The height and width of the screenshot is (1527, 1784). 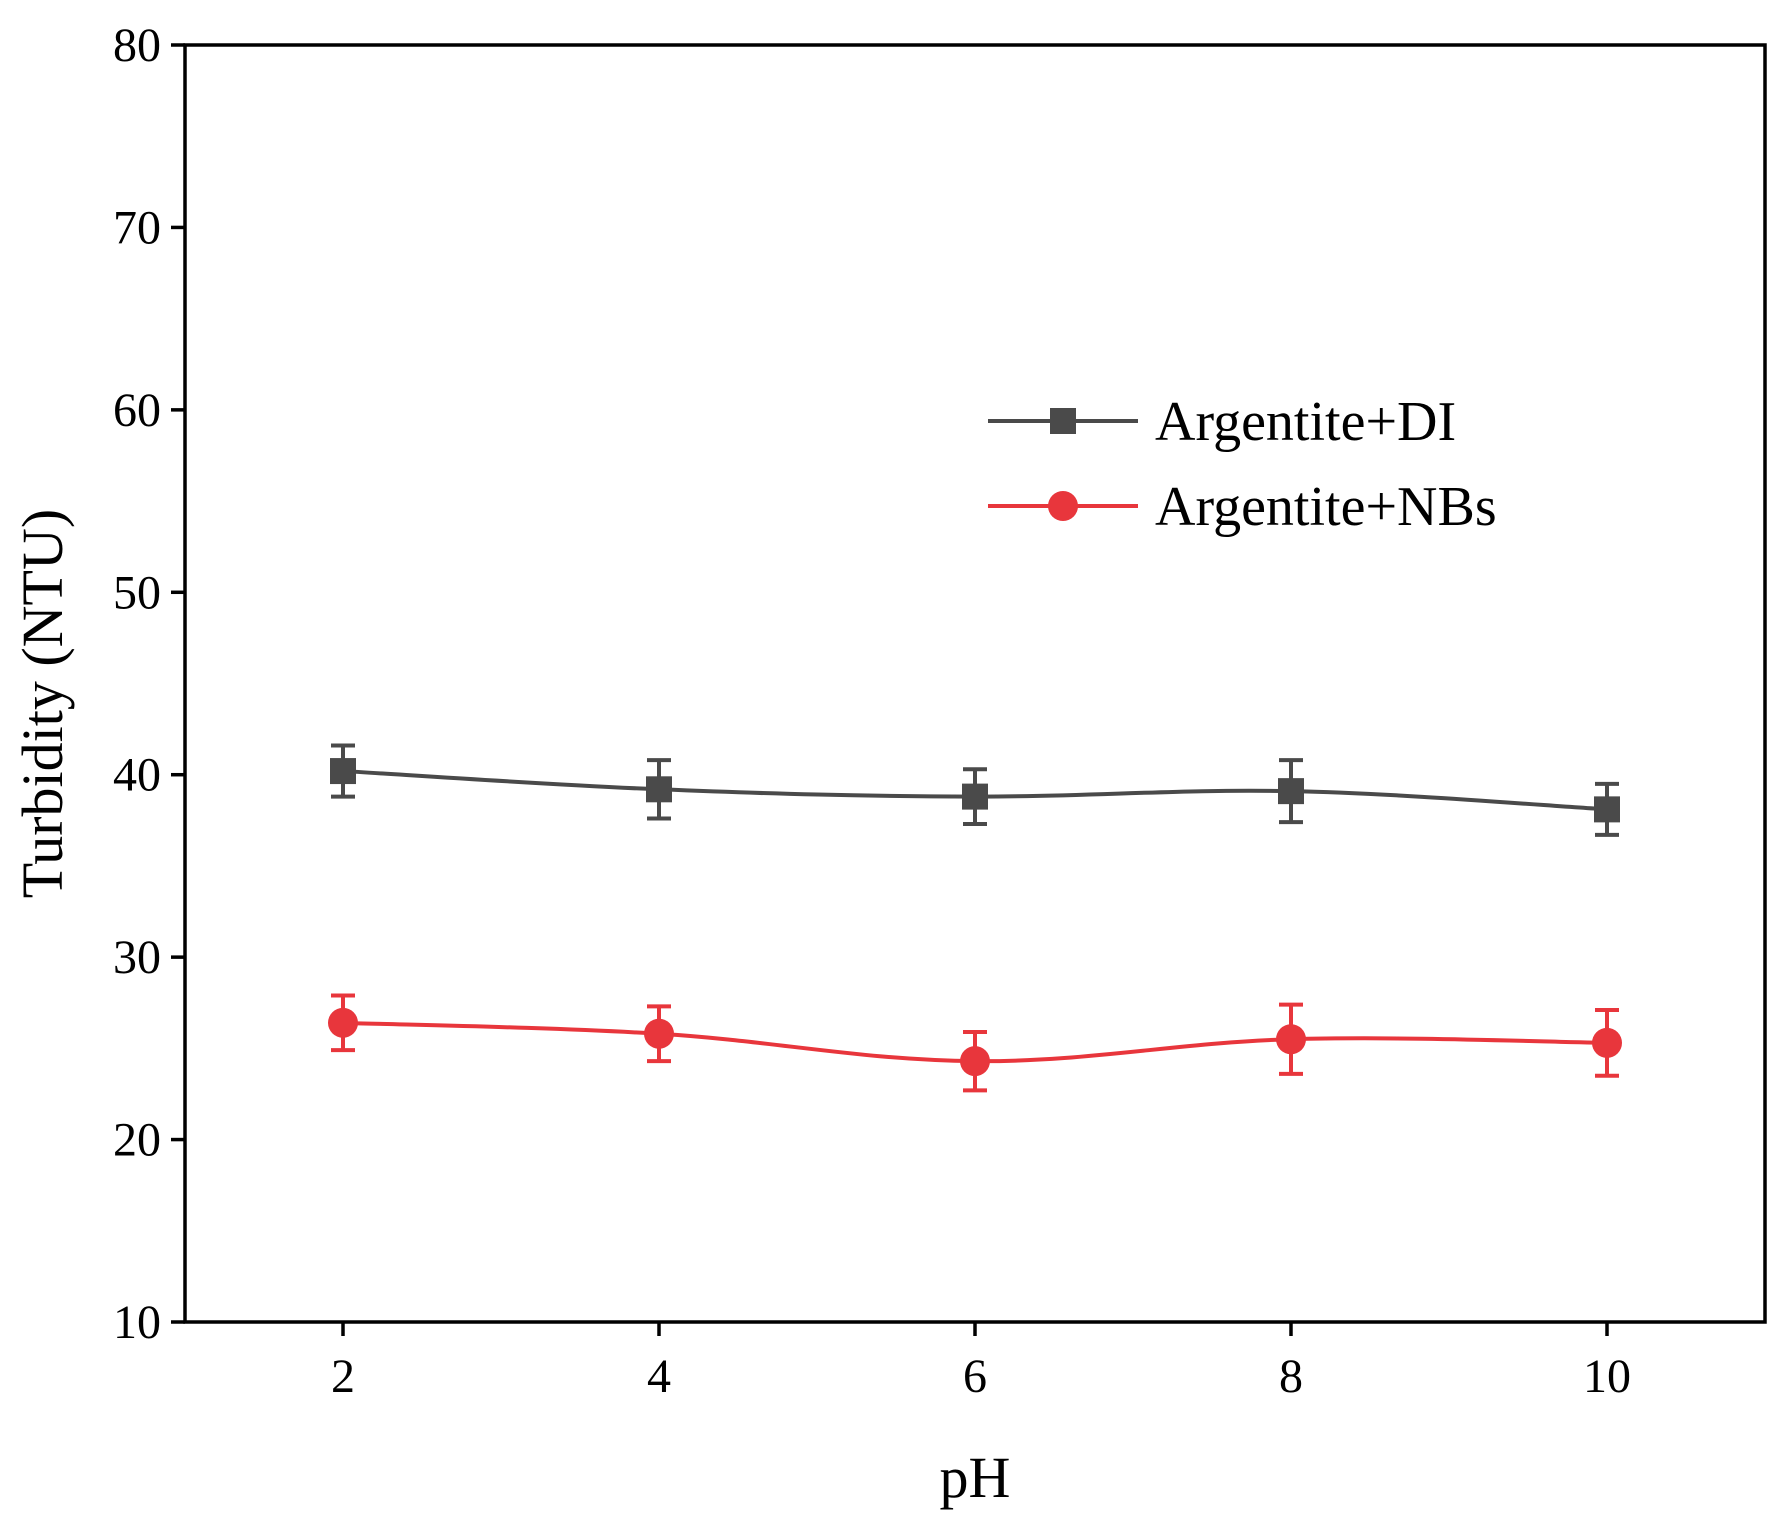 I want to click on y-tick-label: 40, so click(x=137, y=775).